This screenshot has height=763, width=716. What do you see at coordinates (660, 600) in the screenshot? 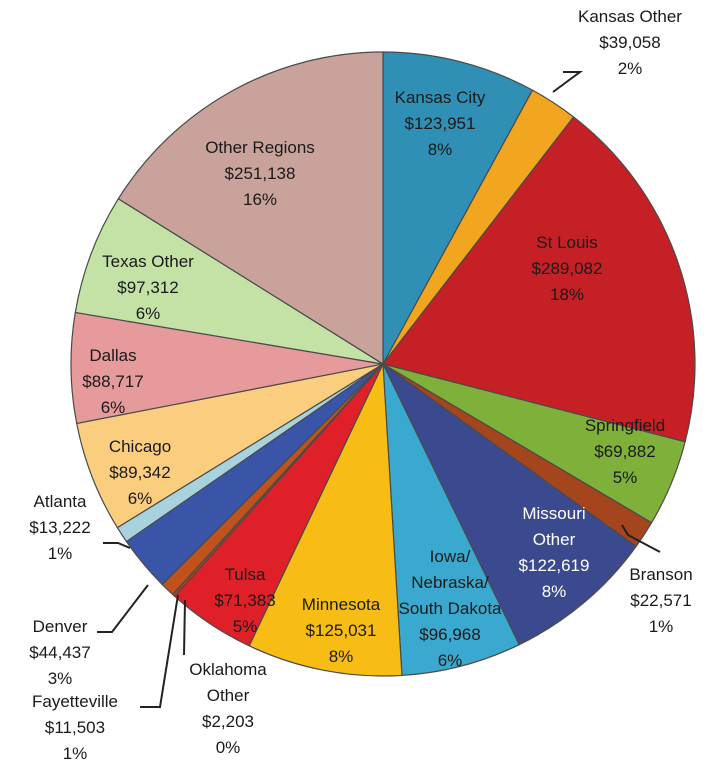
I see `slice-label-branson: Branson $22,571 1%` at bounding box center [660, 600].